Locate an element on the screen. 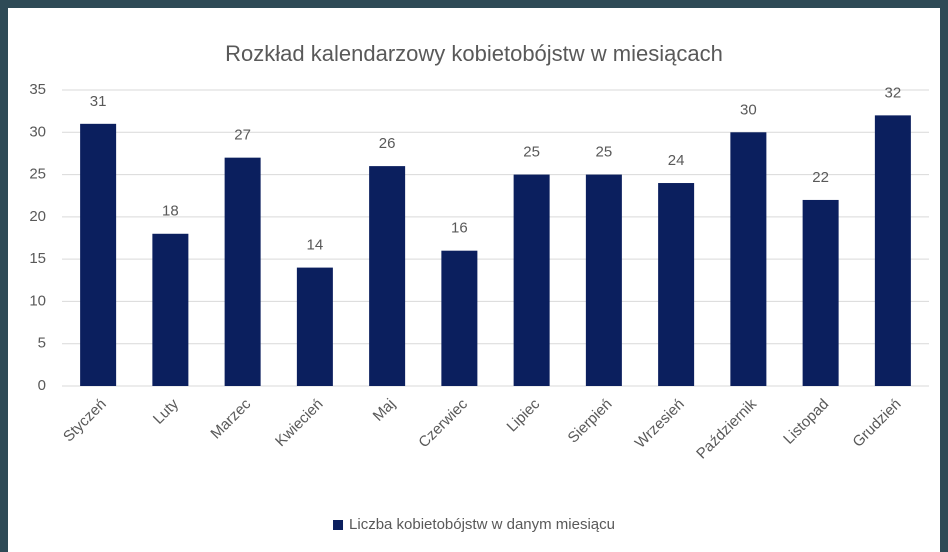 The image size is (948, 552). y-tick-label: 20 is located at coordinates (37, 216).